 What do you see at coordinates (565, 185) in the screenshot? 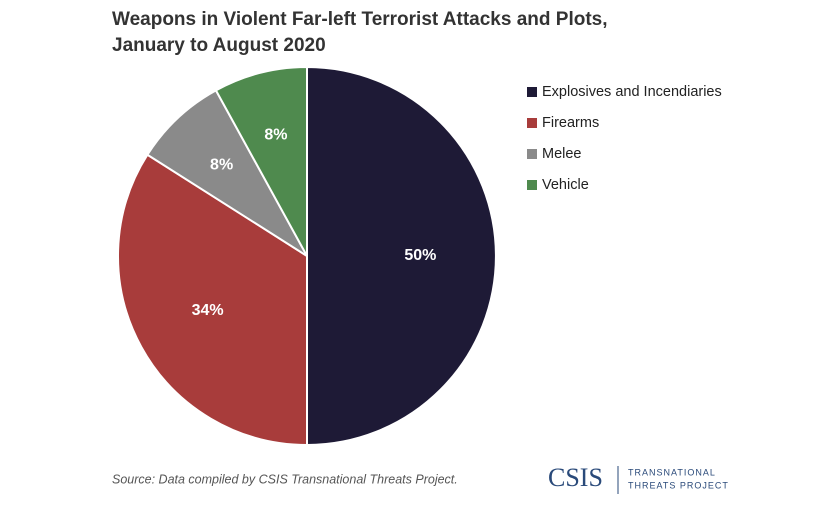
I see `legend-label: Vehicle` at bounding box center [565, 185].